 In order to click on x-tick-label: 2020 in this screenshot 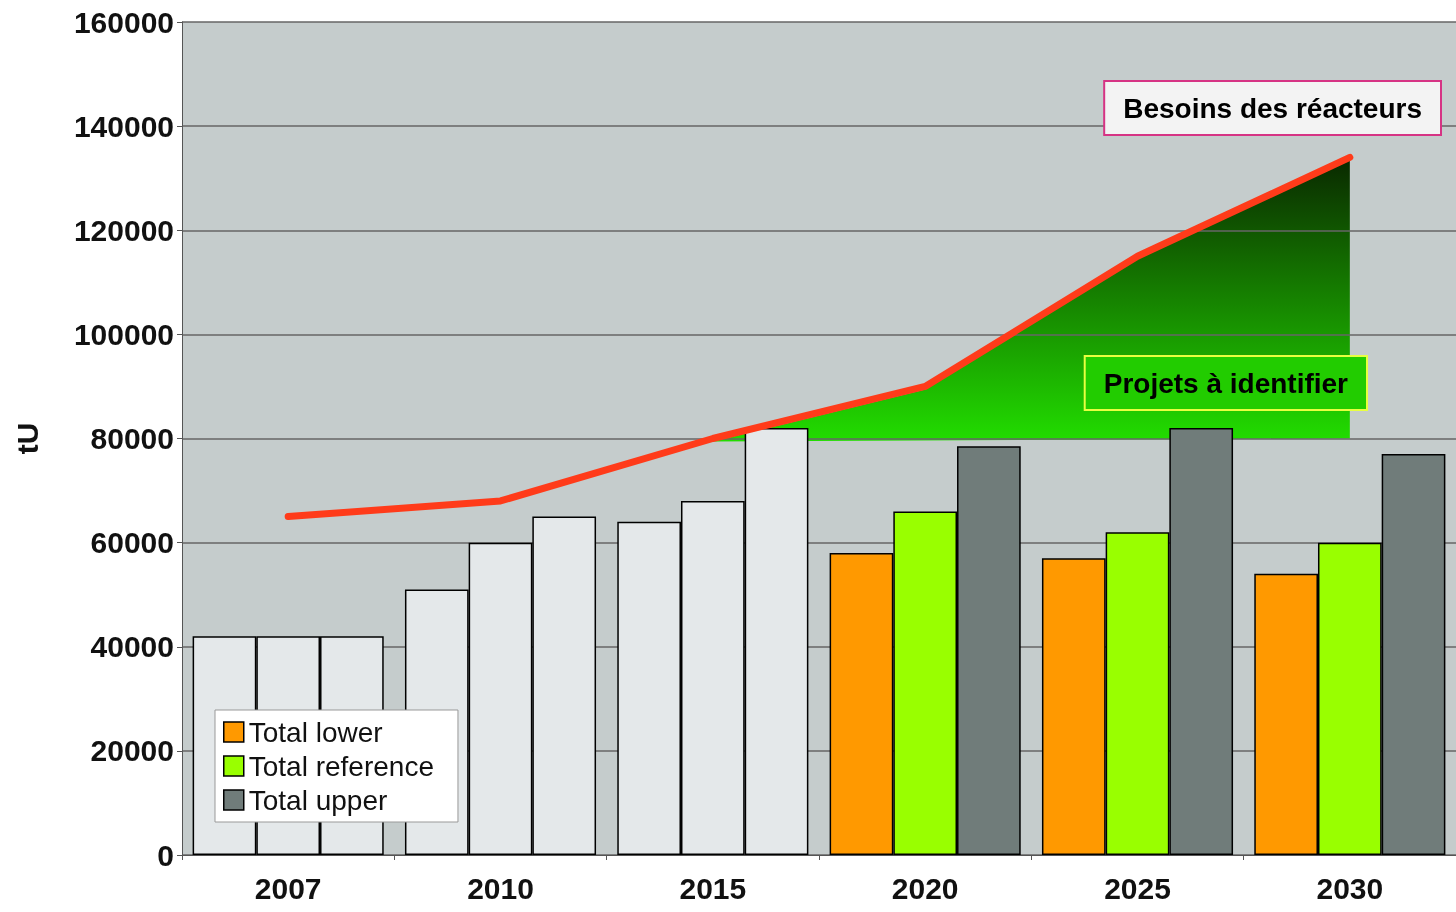, I will do `click(925, 888)`.